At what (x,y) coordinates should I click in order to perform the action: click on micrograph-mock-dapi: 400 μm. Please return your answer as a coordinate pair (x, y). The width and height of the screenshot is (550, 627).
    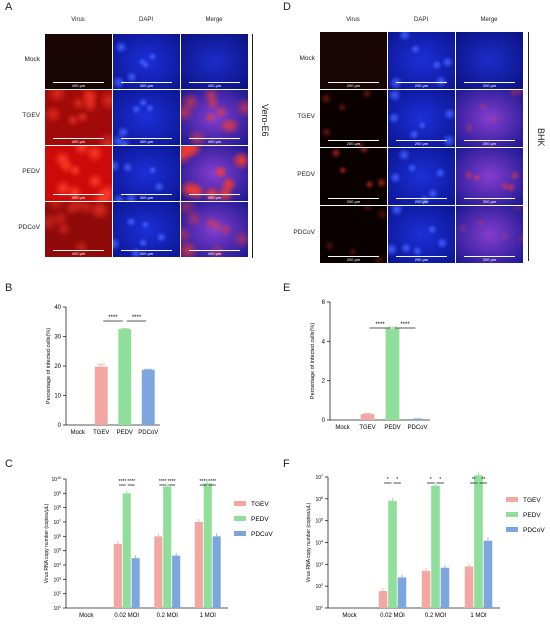
    Looking at the image, I should click on (146, 61).